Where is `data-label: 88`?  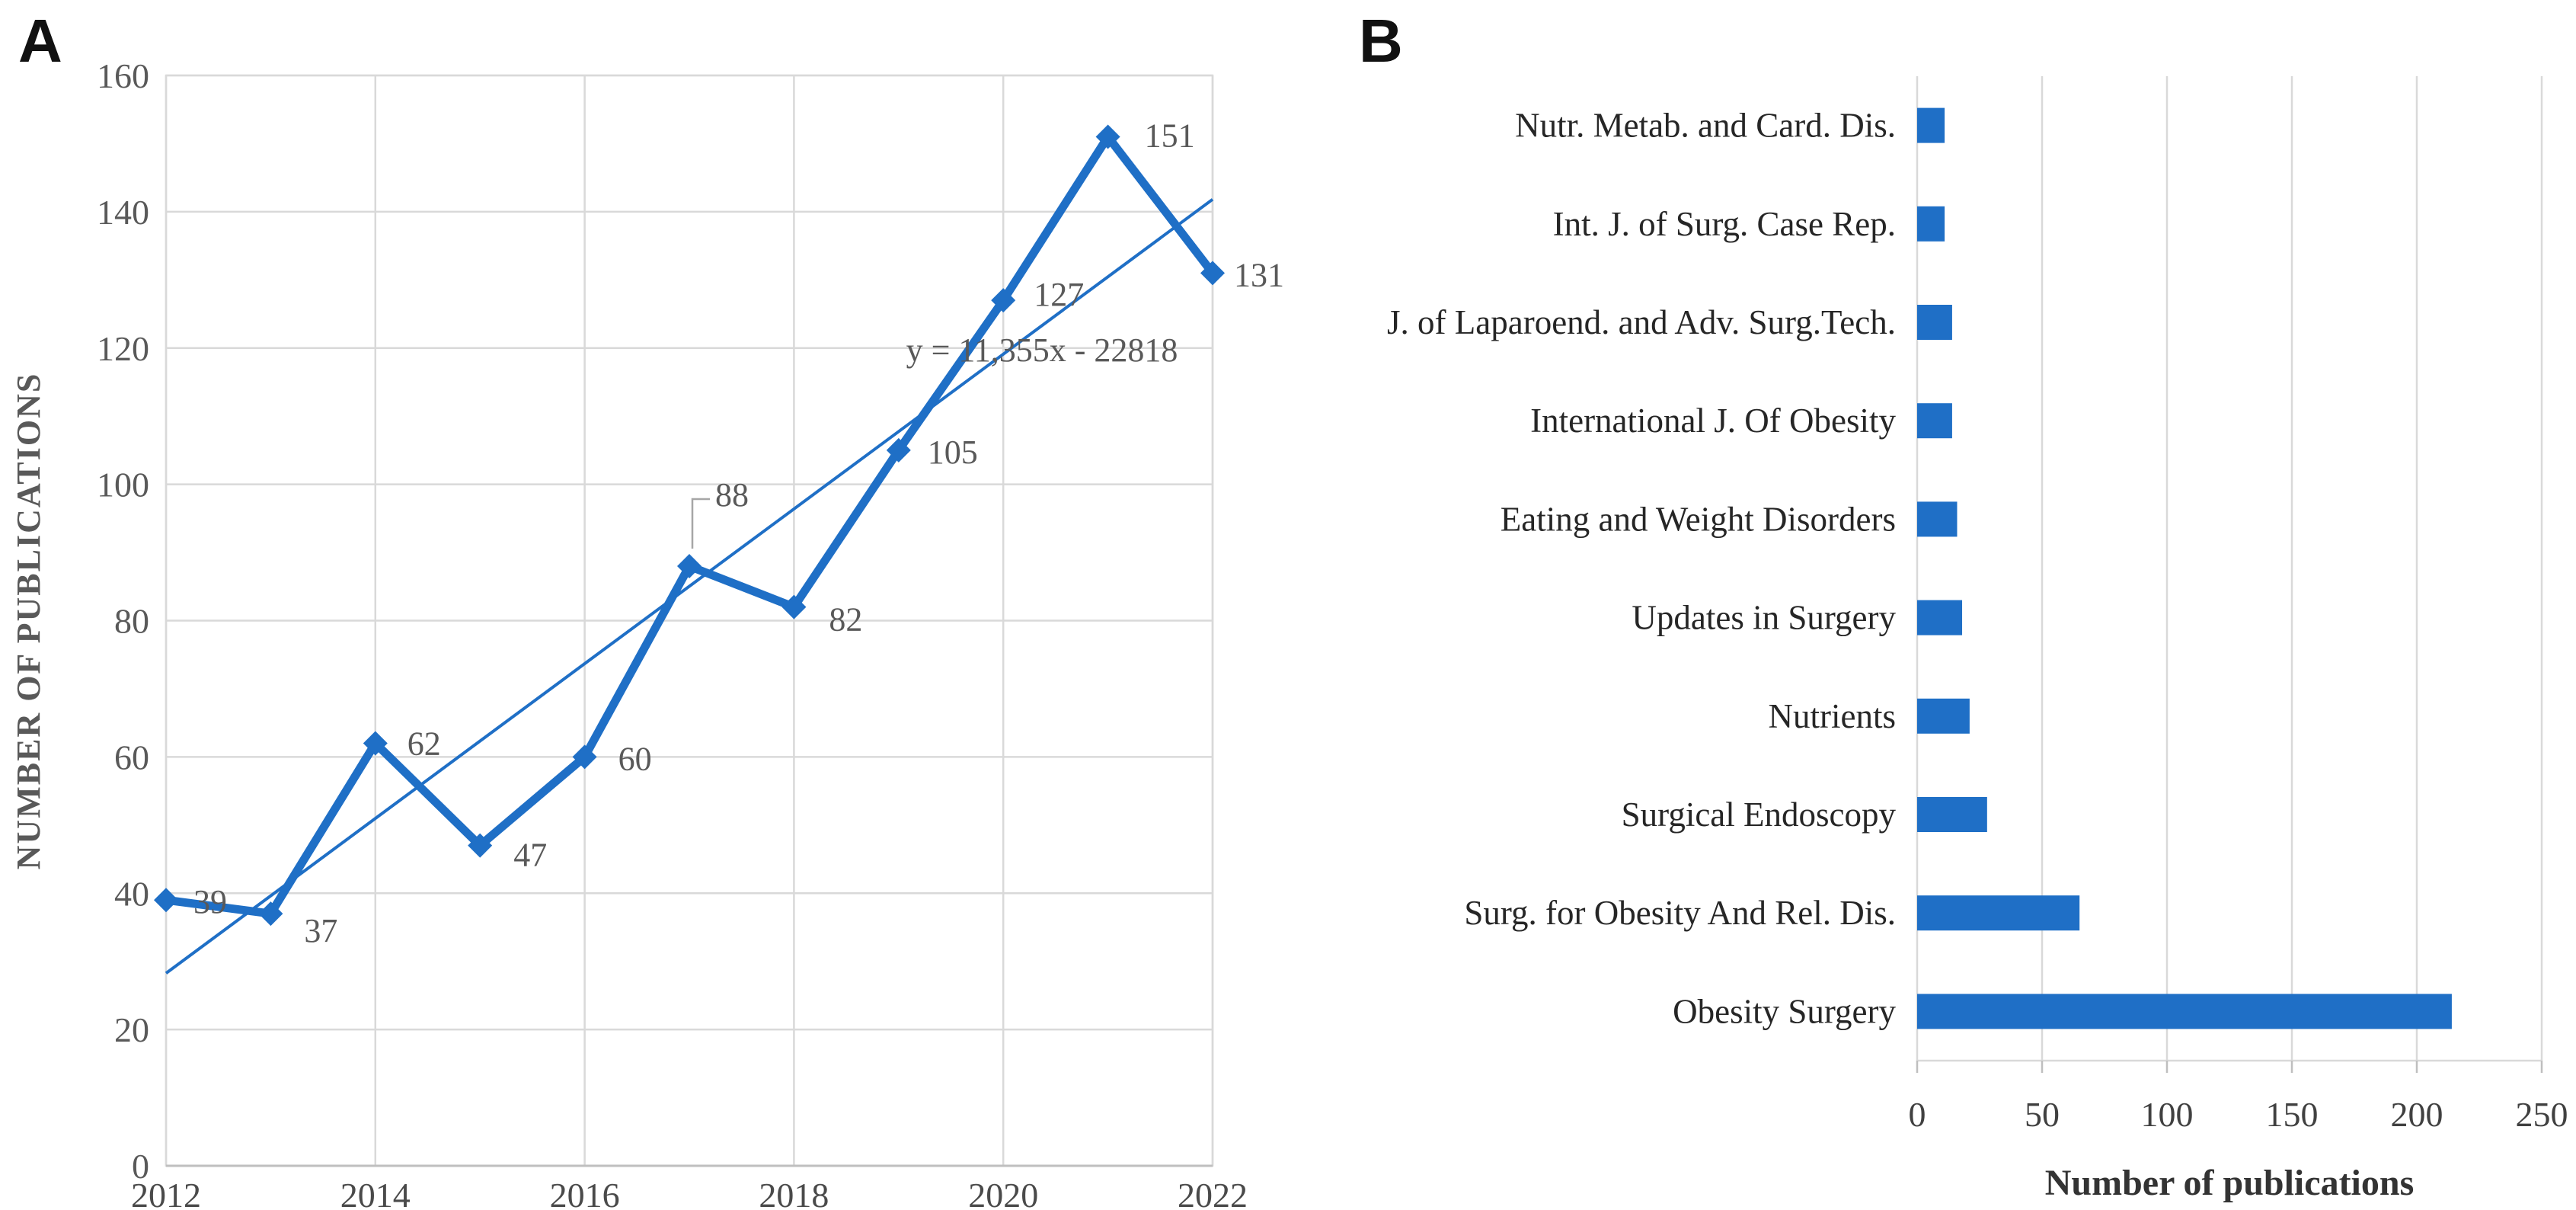 data-label: 88 is located at coordinates (732, 495).